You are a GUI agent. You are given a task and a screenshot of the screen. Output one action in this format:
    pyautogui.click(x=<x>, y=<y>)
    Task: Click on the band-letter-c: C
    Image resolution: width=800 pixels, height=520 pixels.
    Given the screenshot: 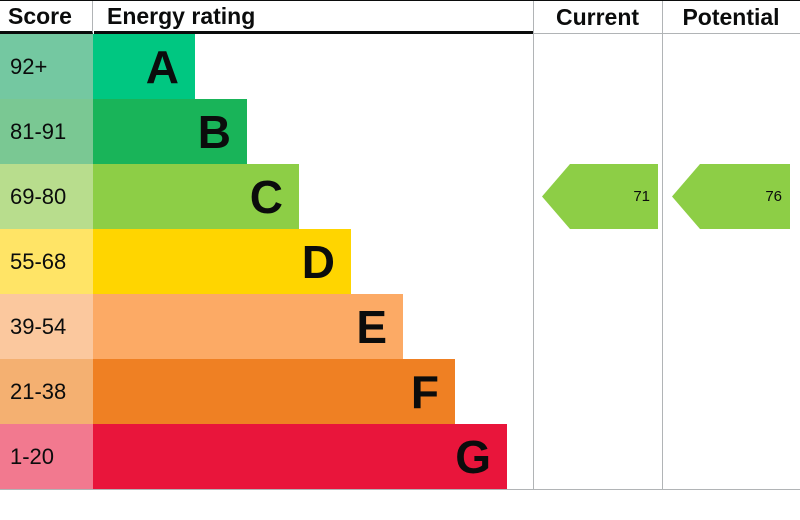 What is the action you would take?
    pyautogui.click(x=266, y=196)
    